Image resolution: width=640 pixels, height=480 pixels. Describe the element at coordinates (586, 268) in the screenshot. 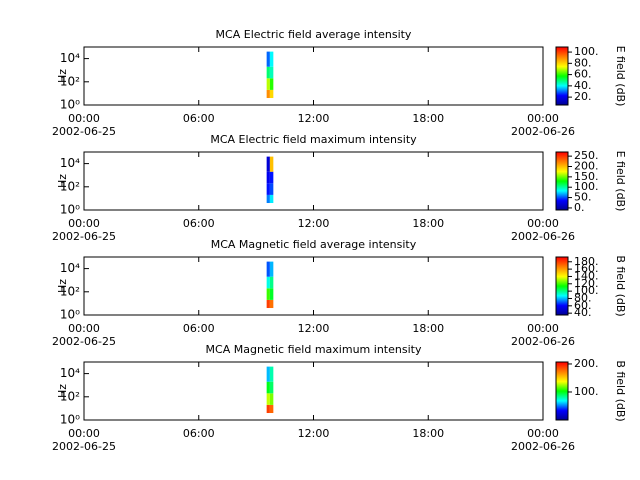

I see `colorbar-tick-label: 160.` at that location.